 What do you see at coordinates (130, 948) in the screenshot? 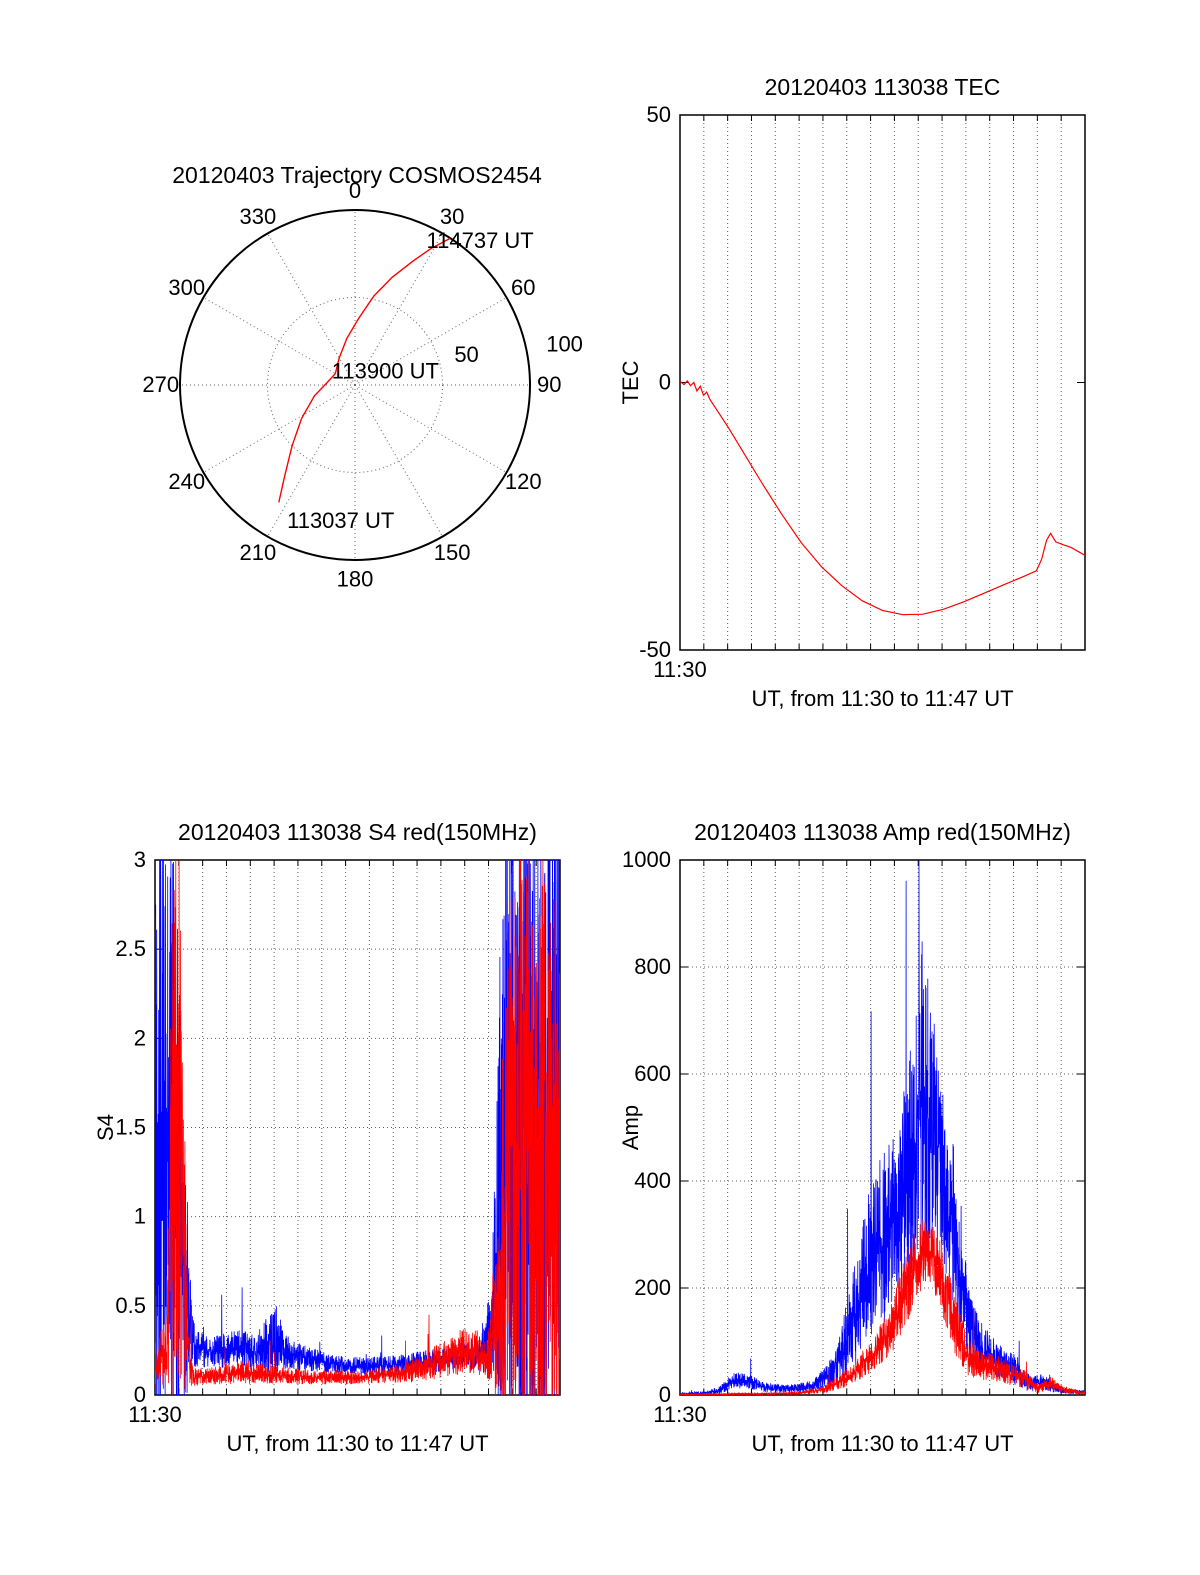
I see `y-tick-label: 2.5` at bounding box center [130, 948].